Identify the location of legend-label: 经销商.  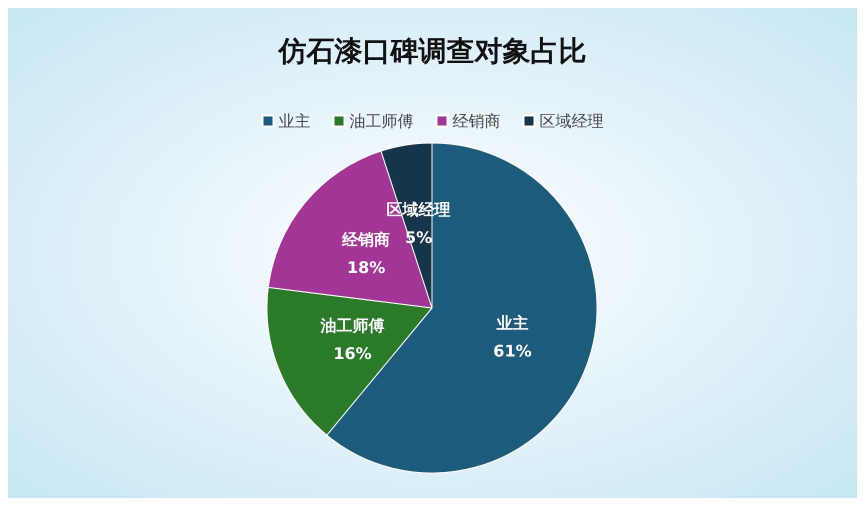
(476, 121).